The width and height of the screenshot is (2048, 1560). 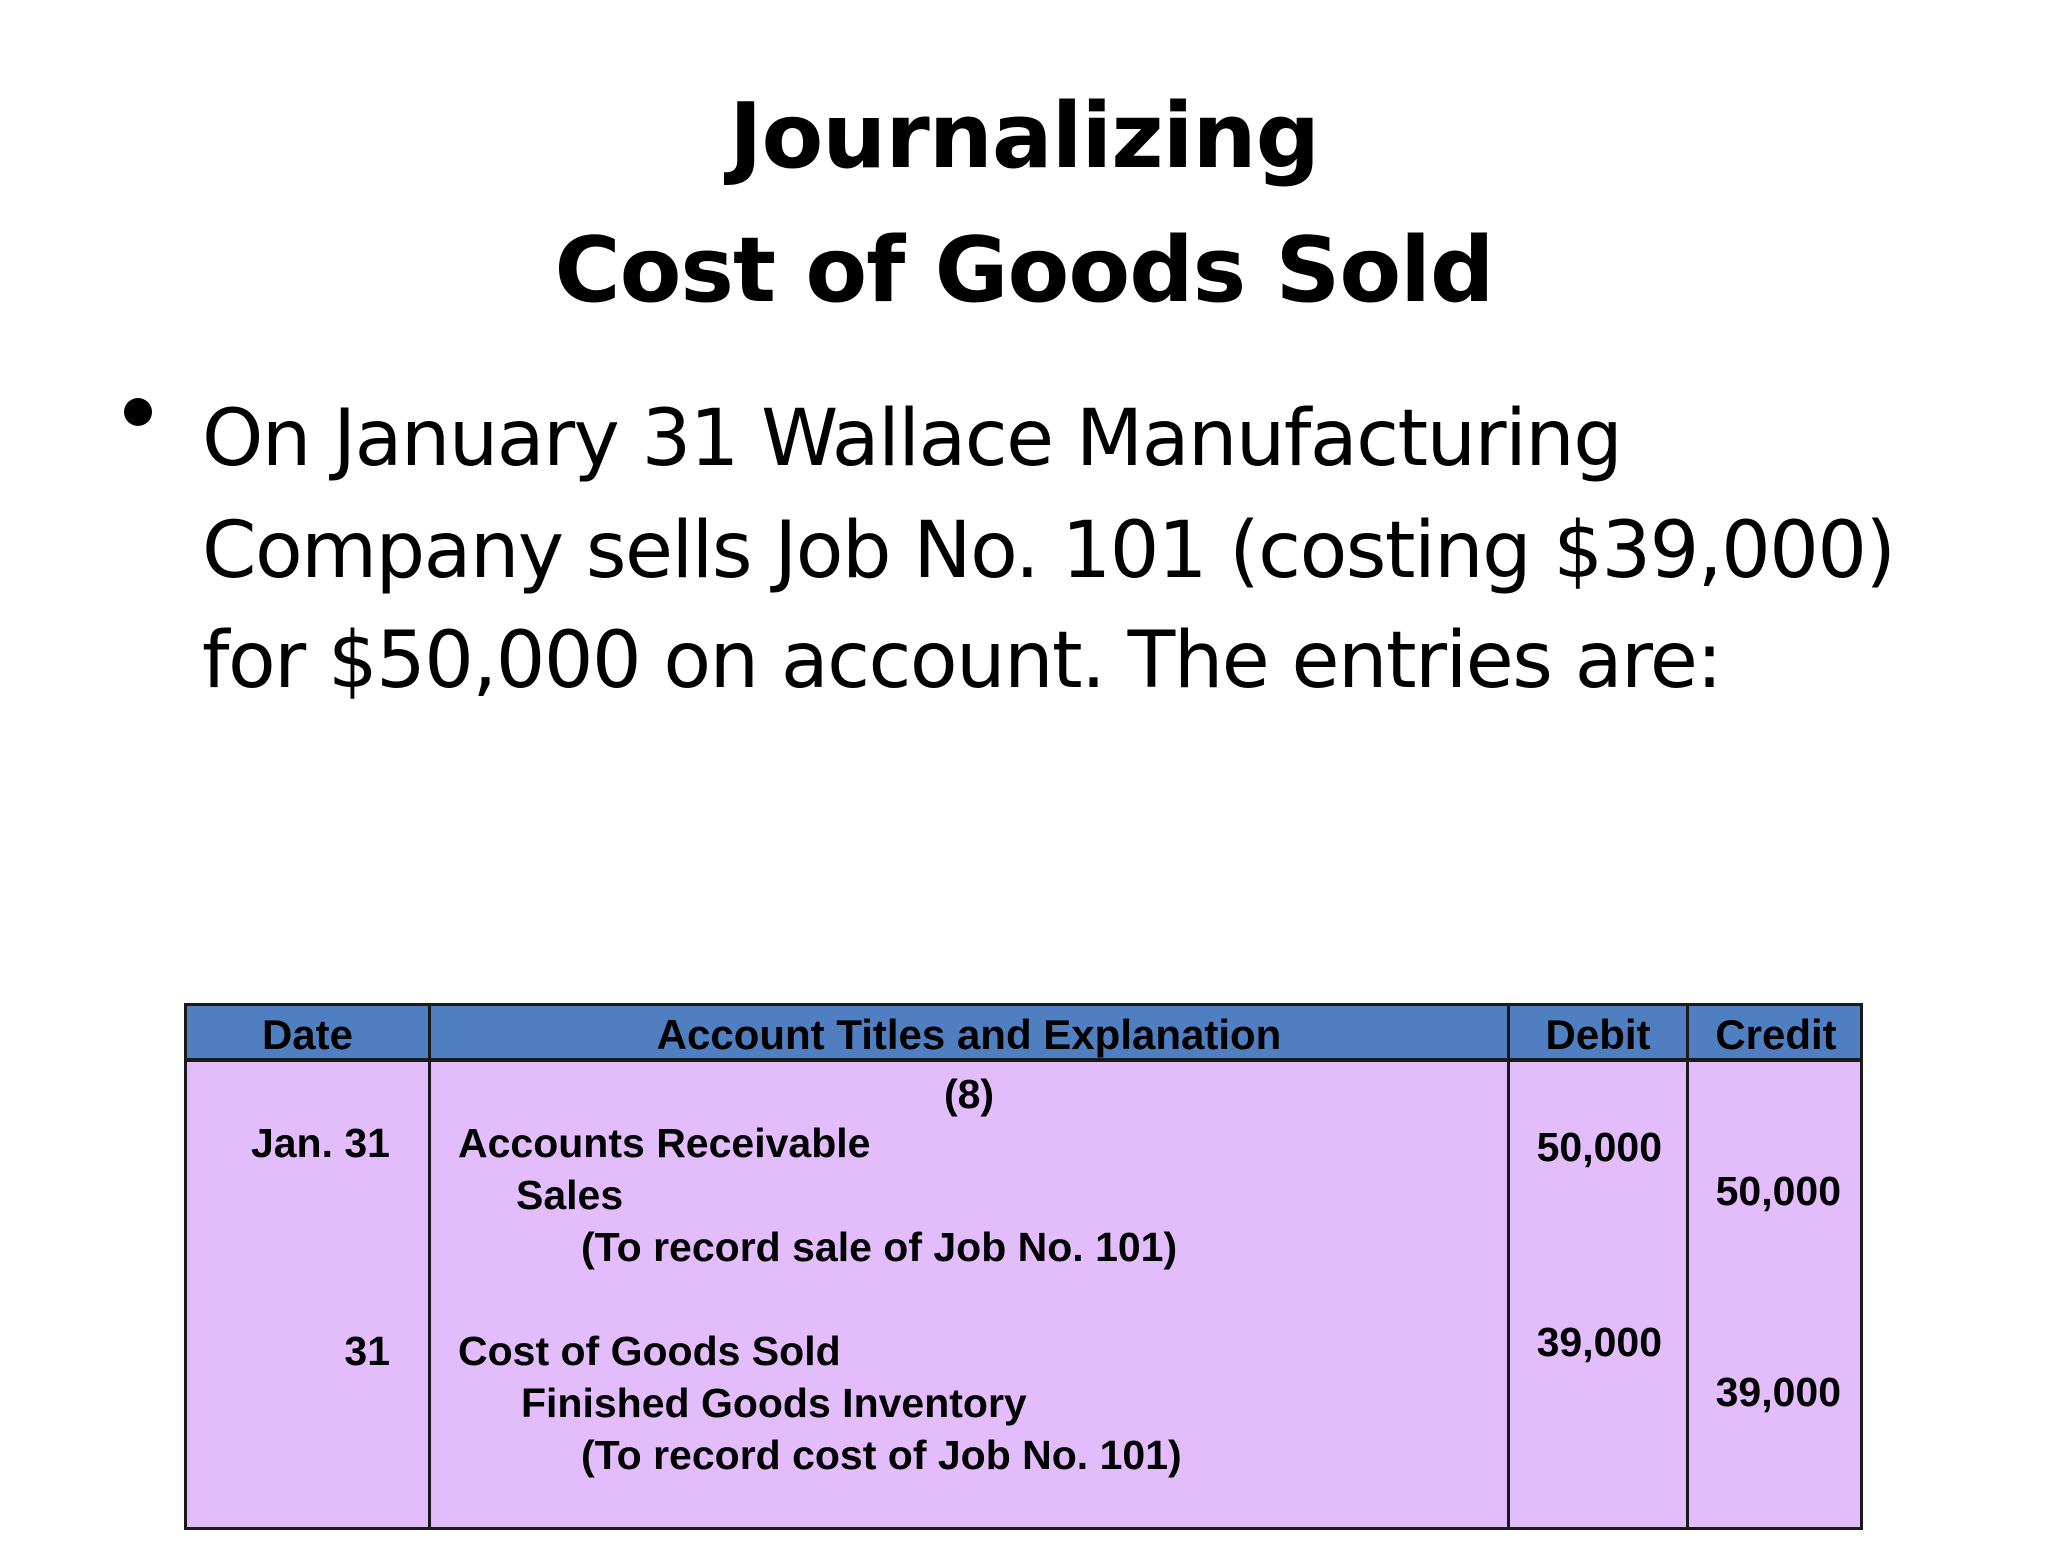 What do you see at coordinates (1599, 1342) in the screenshot?
I see `debit-amount: 39,000` at bounding box center [1599, 1342].